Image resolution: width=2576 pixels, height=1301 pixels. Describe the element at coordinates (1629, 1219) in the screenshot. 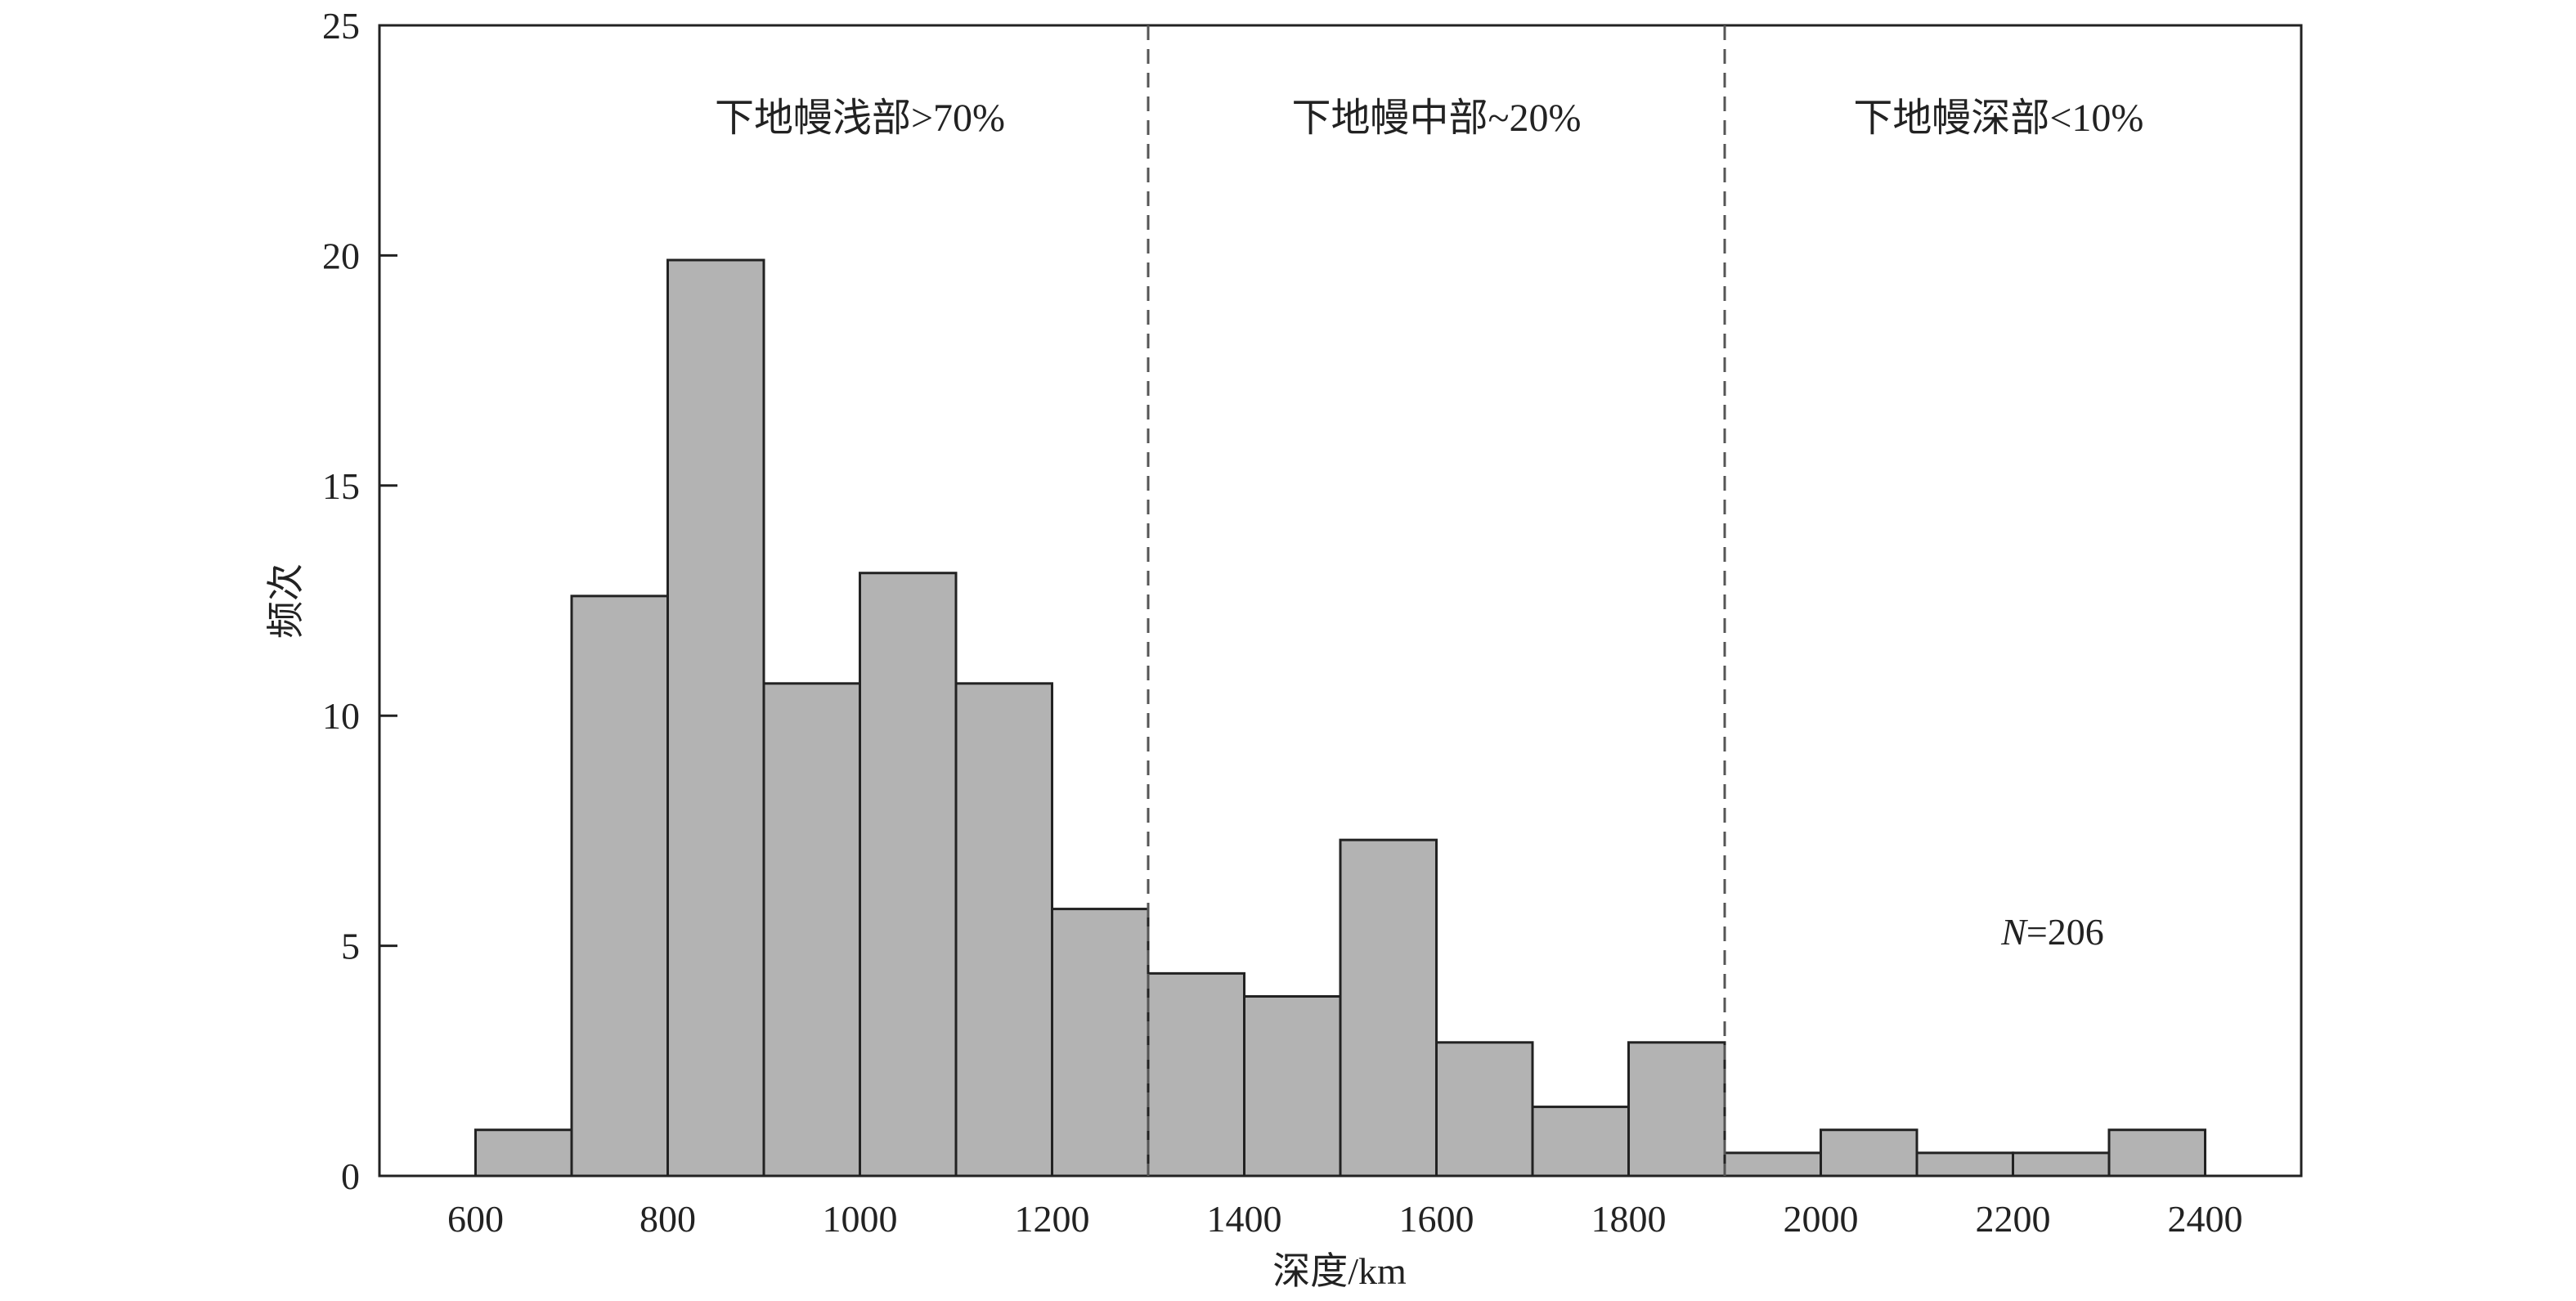

I see `x-tick-label-6: 1800` at that location.